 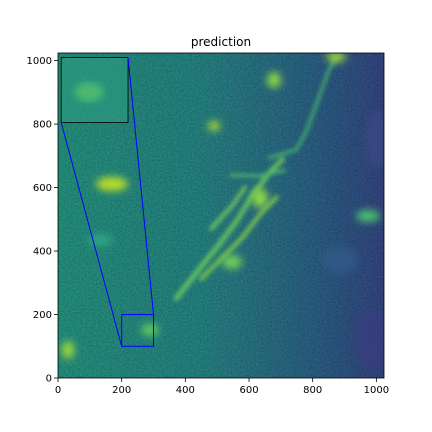 I want to click on x-tick-label: 800, so click(x=312, y=390).